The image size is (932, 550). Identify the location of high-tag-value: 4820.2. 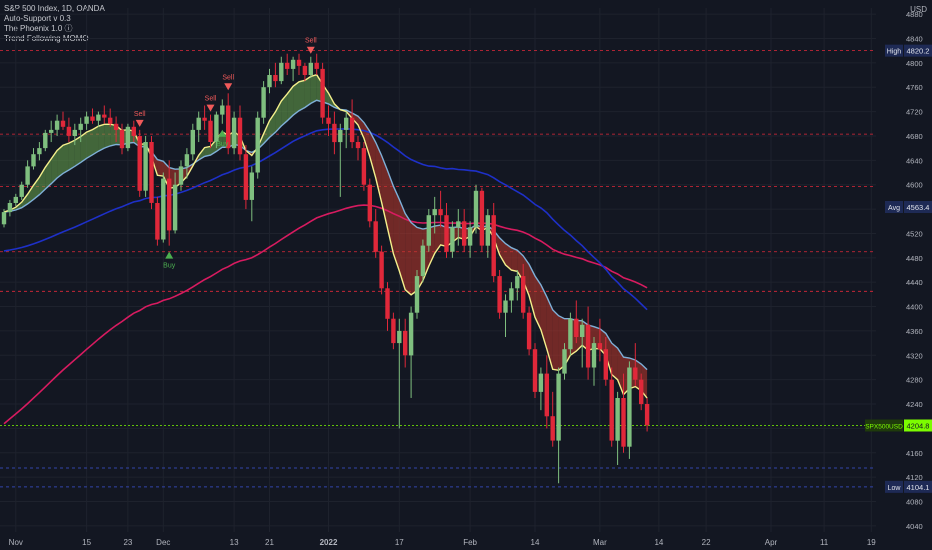
(918, 51).